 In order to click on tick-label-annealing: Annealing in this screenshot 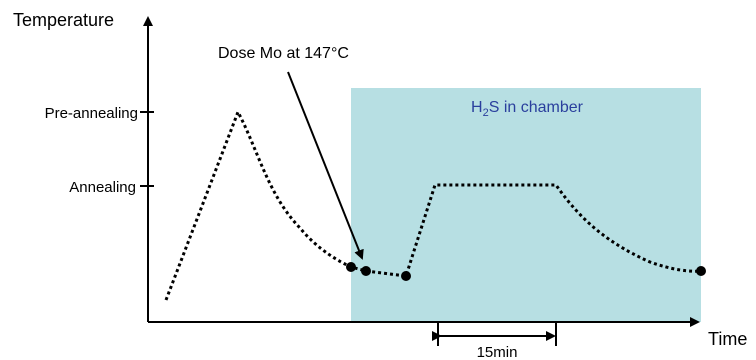, I will do `click(102, 187)`.